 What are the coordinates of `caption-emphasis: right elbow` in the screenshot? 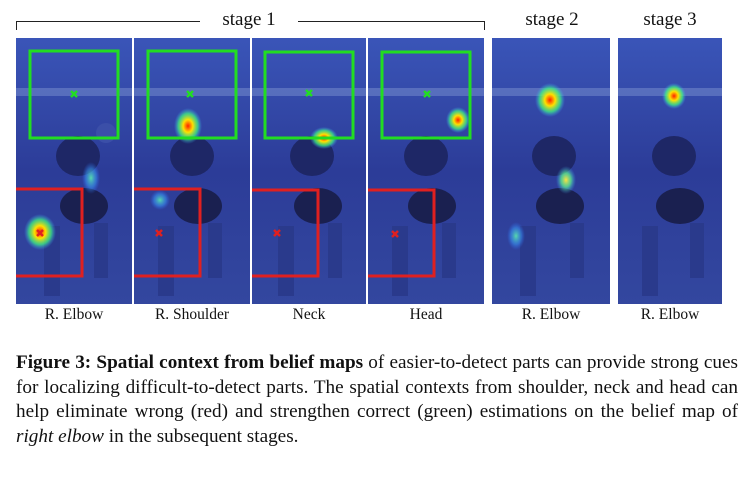 It's located at (60, 436).